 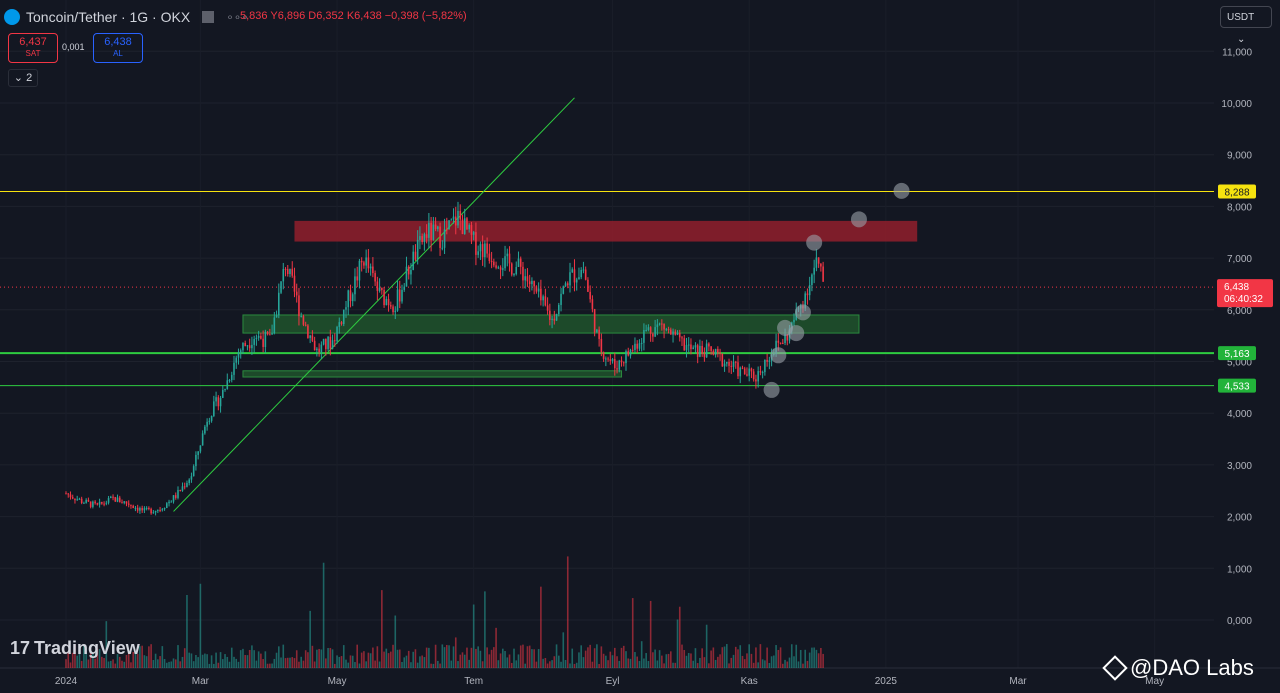 What do you see at coordinates (33, 48) in the screenshot?
I see `sell-button: 6,437 SAT` at bounding box center [33, 48].